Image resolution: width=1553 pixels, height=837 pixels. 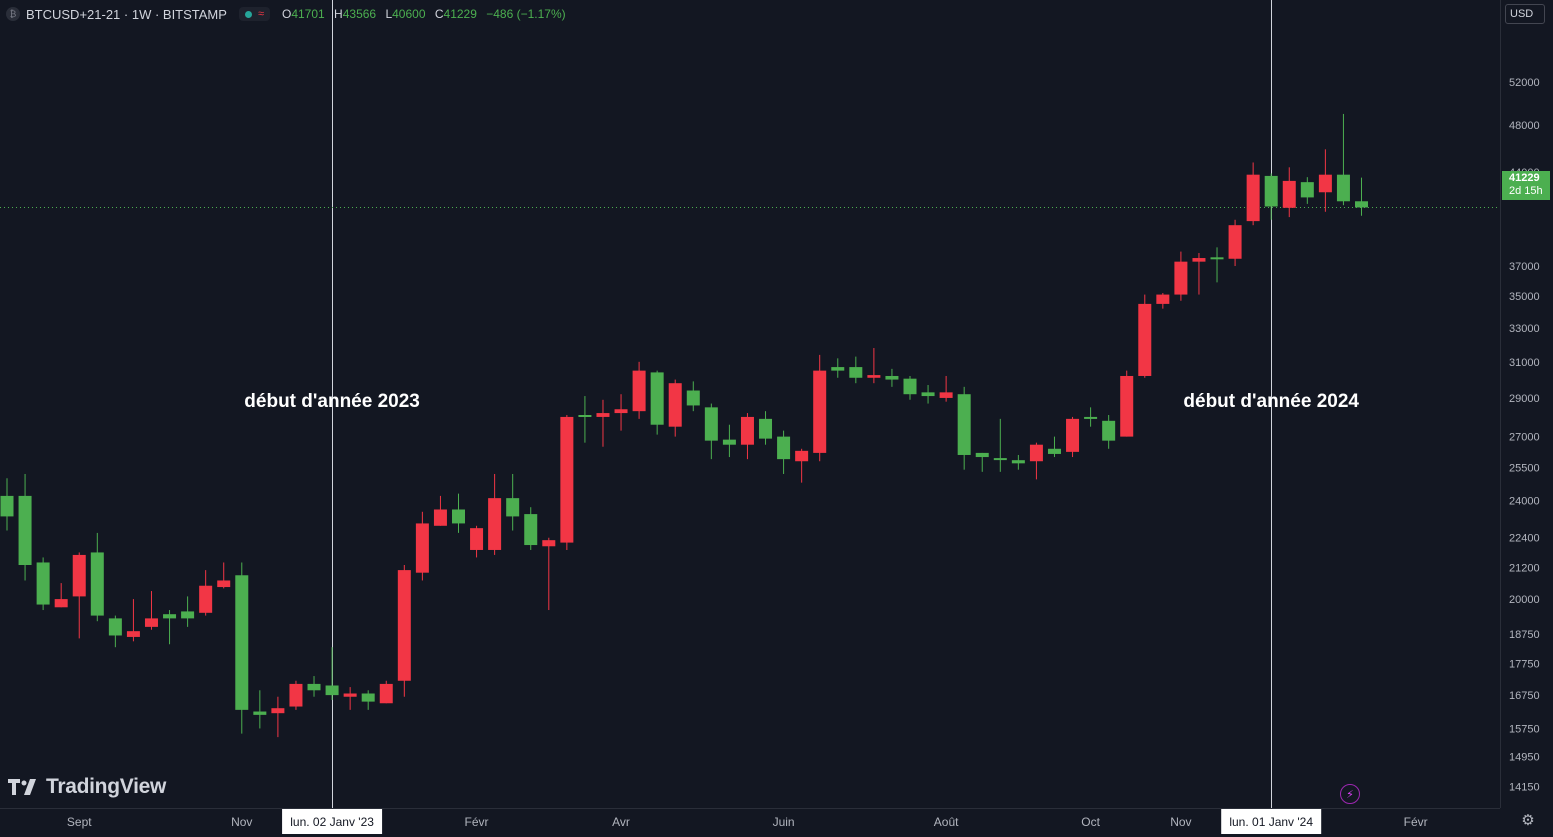 What do you see at coordinates (1524, 178) in the screenshot?
I see `last-price-value: 41229` at bounding box center [1524, 178].